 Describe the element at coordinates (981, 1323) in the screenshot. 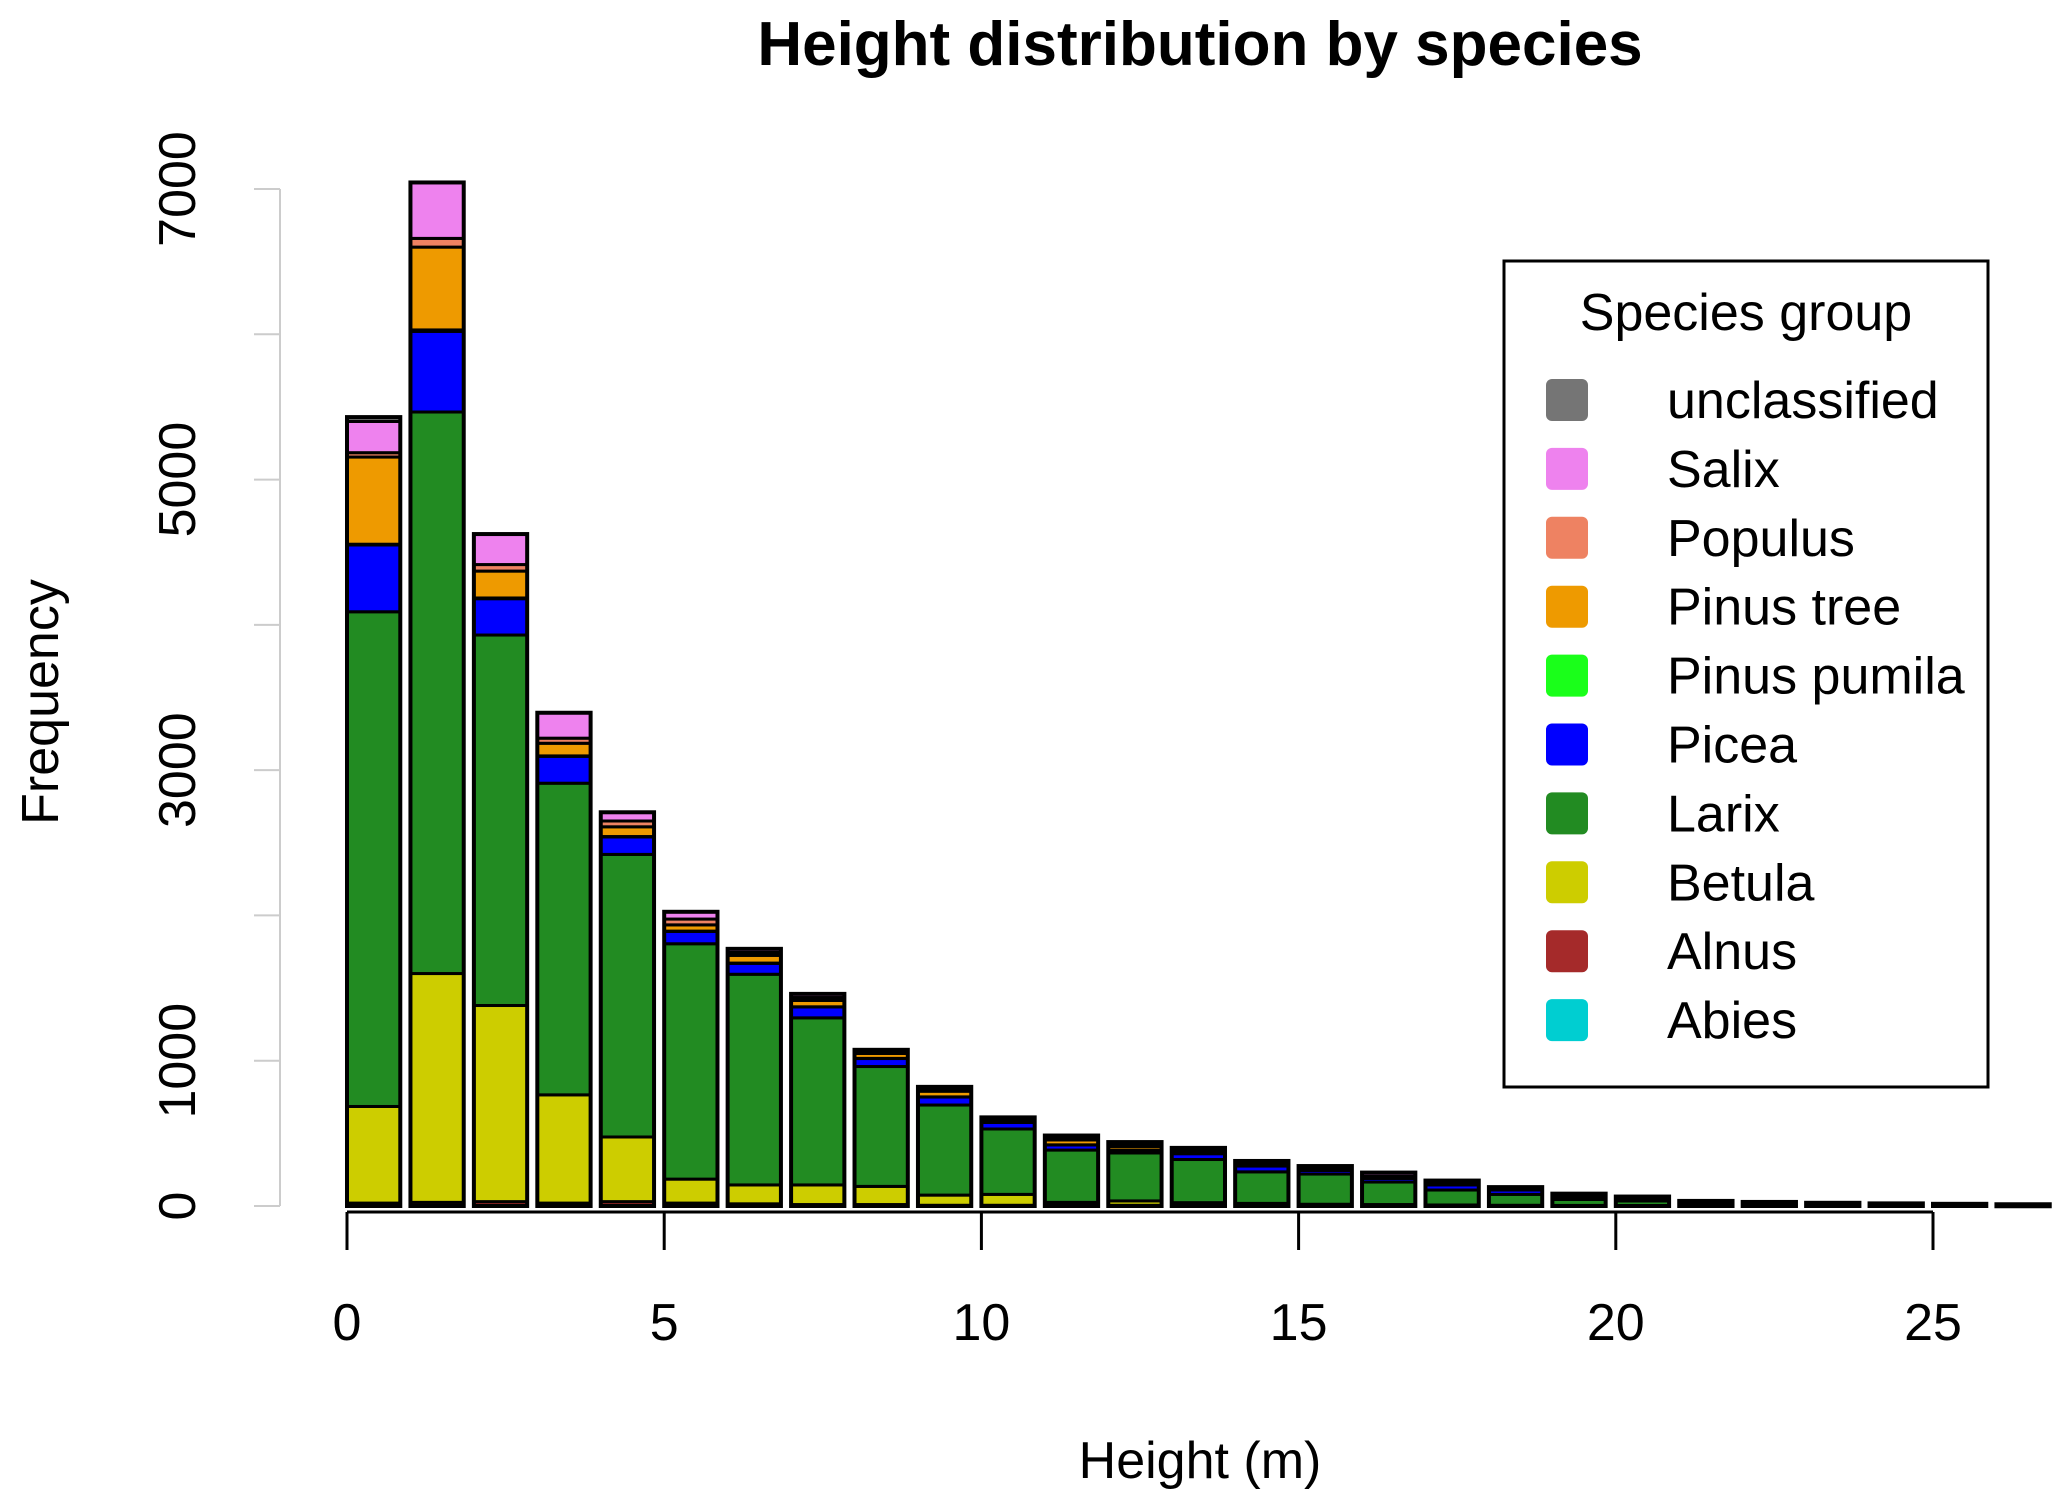

I see `x-tick-label: 10` at that location.